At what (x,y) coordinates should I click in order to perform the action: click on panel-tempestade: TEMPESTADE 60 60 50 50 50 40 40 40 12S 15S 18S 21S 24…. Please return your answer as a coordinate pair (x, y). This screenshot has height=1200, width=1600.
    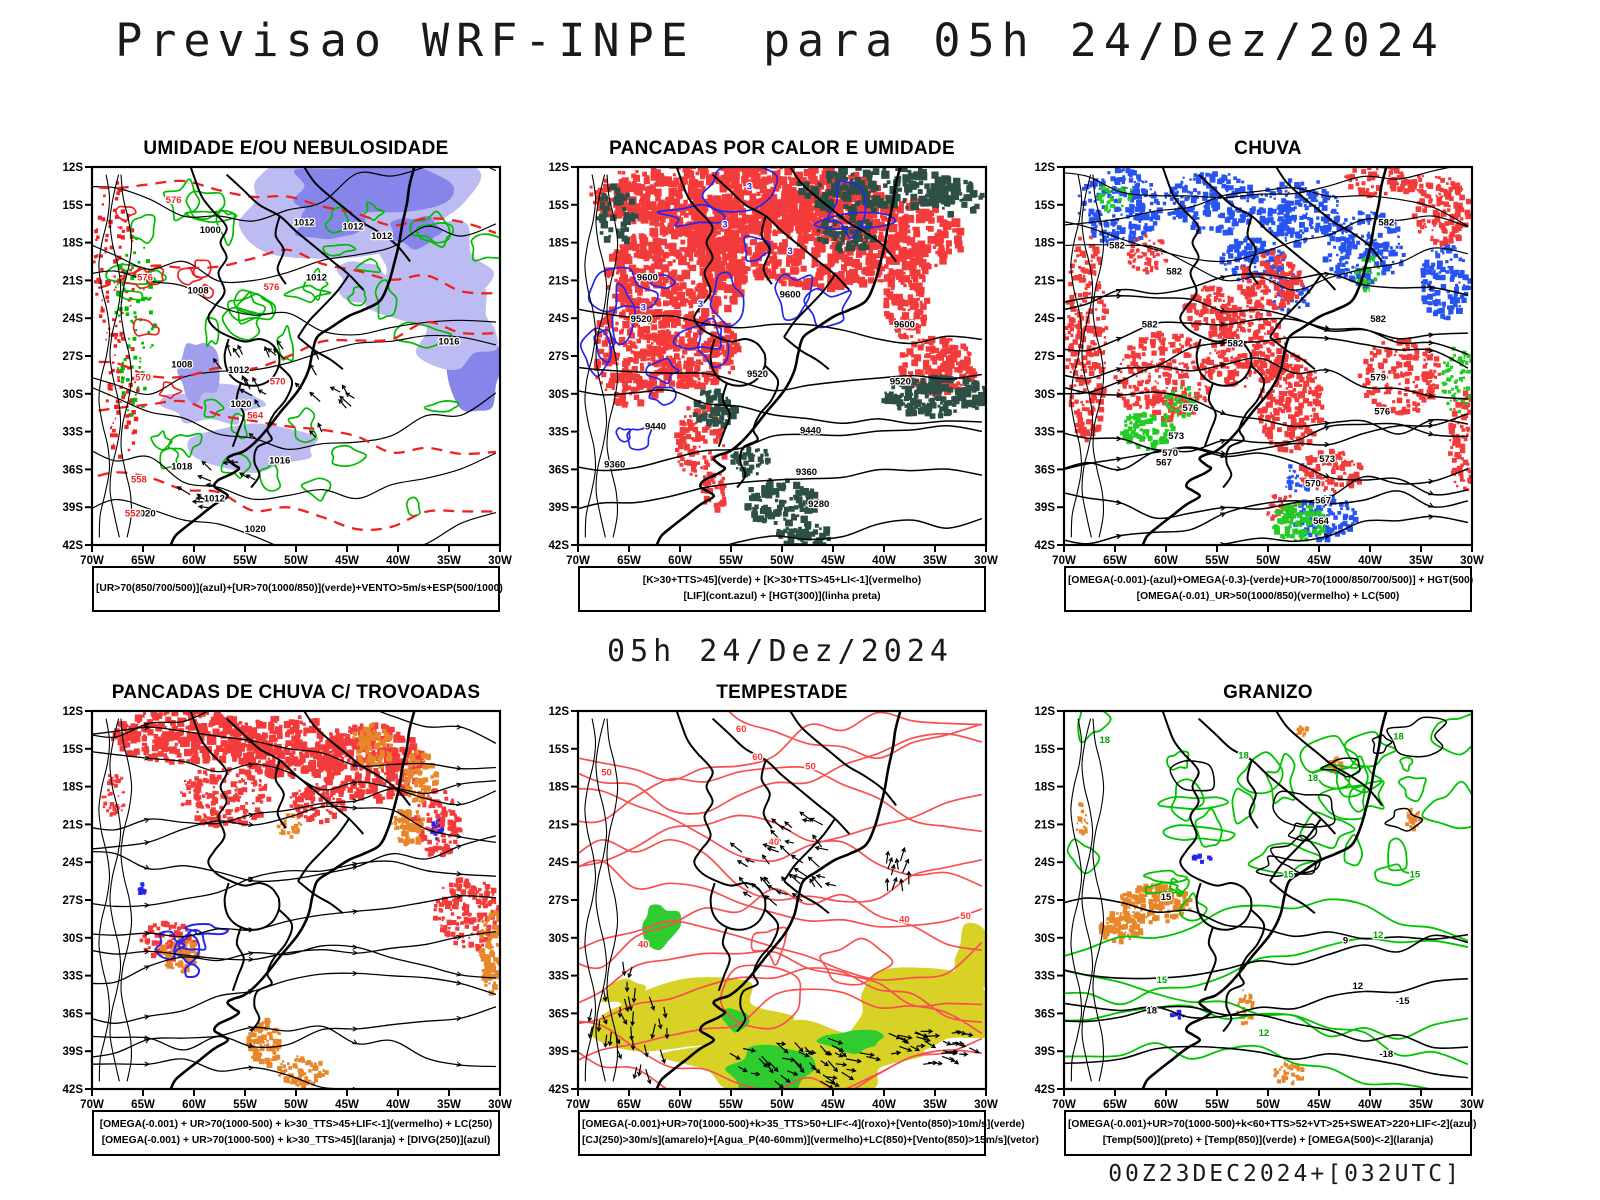
    Looking at the image, I should click on (794, 919).